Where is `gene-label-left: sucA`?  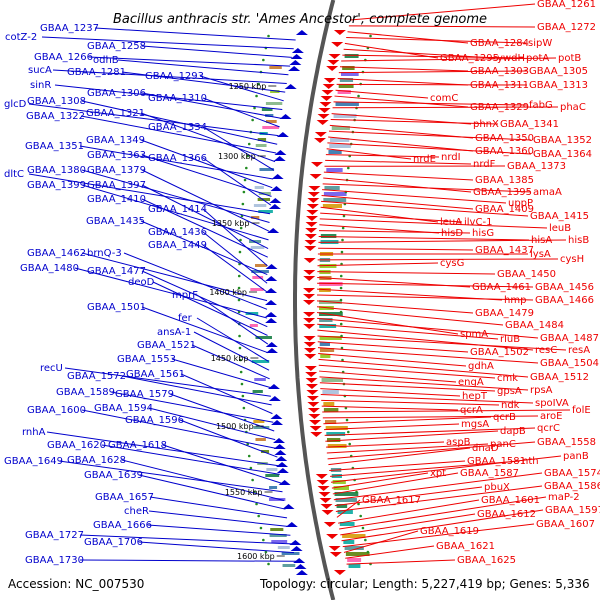 gene-label-left: sucA is located at coordinates (40, 70).